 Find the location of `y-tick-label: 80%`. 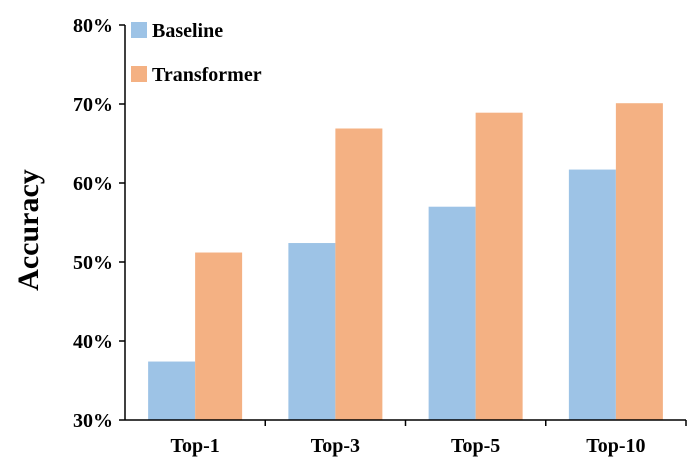

y-tick-label: 80% is located at coordinates (93, 26).